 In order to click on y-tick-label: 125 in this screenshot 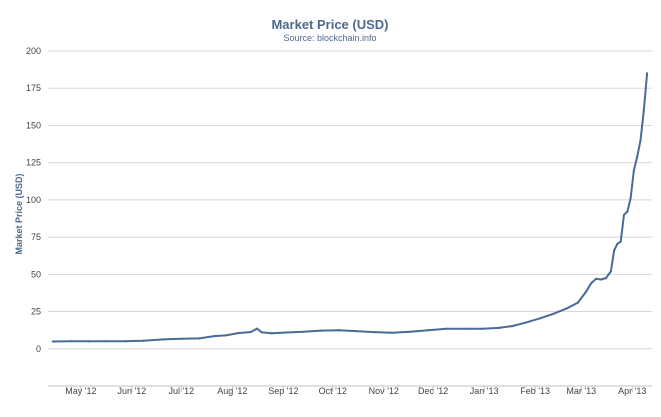, I will do `click(33, 163)`.